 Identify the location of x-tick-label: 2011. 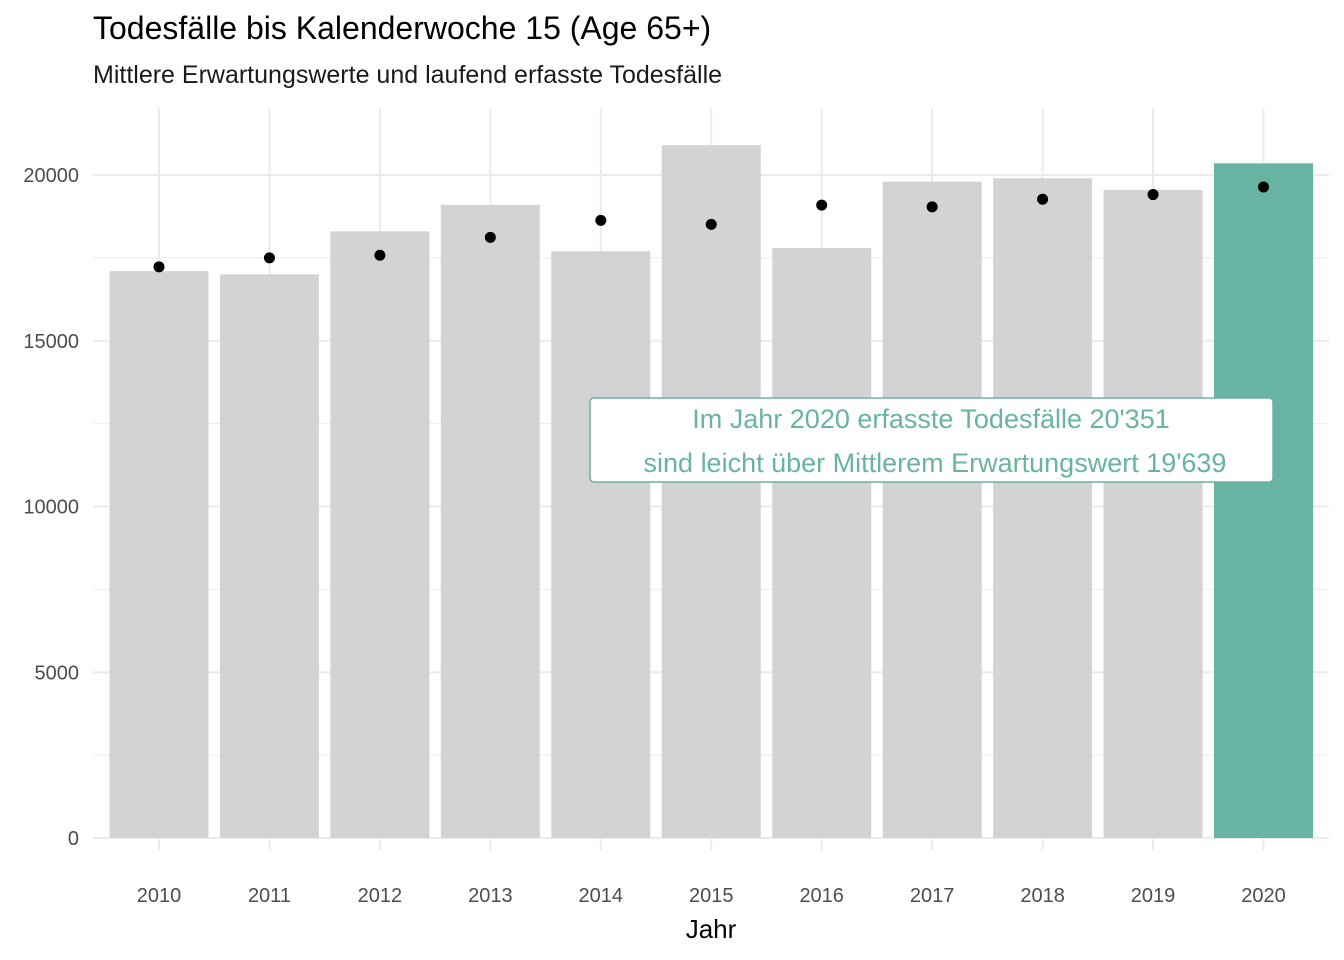
(269, 896).